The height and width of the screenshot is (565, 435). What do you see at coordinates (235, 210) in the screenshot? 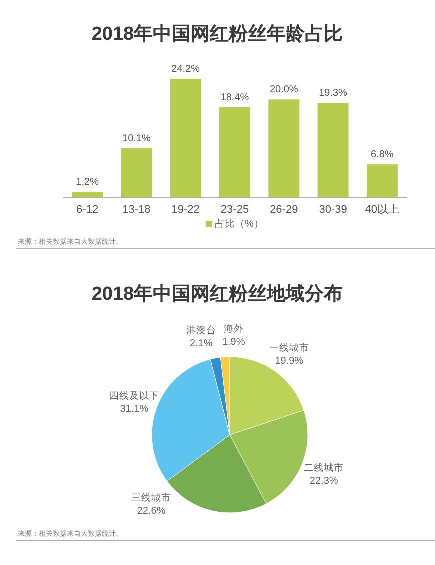
I see `x-tick-label: 23-25` at bounding box center [235, 210].